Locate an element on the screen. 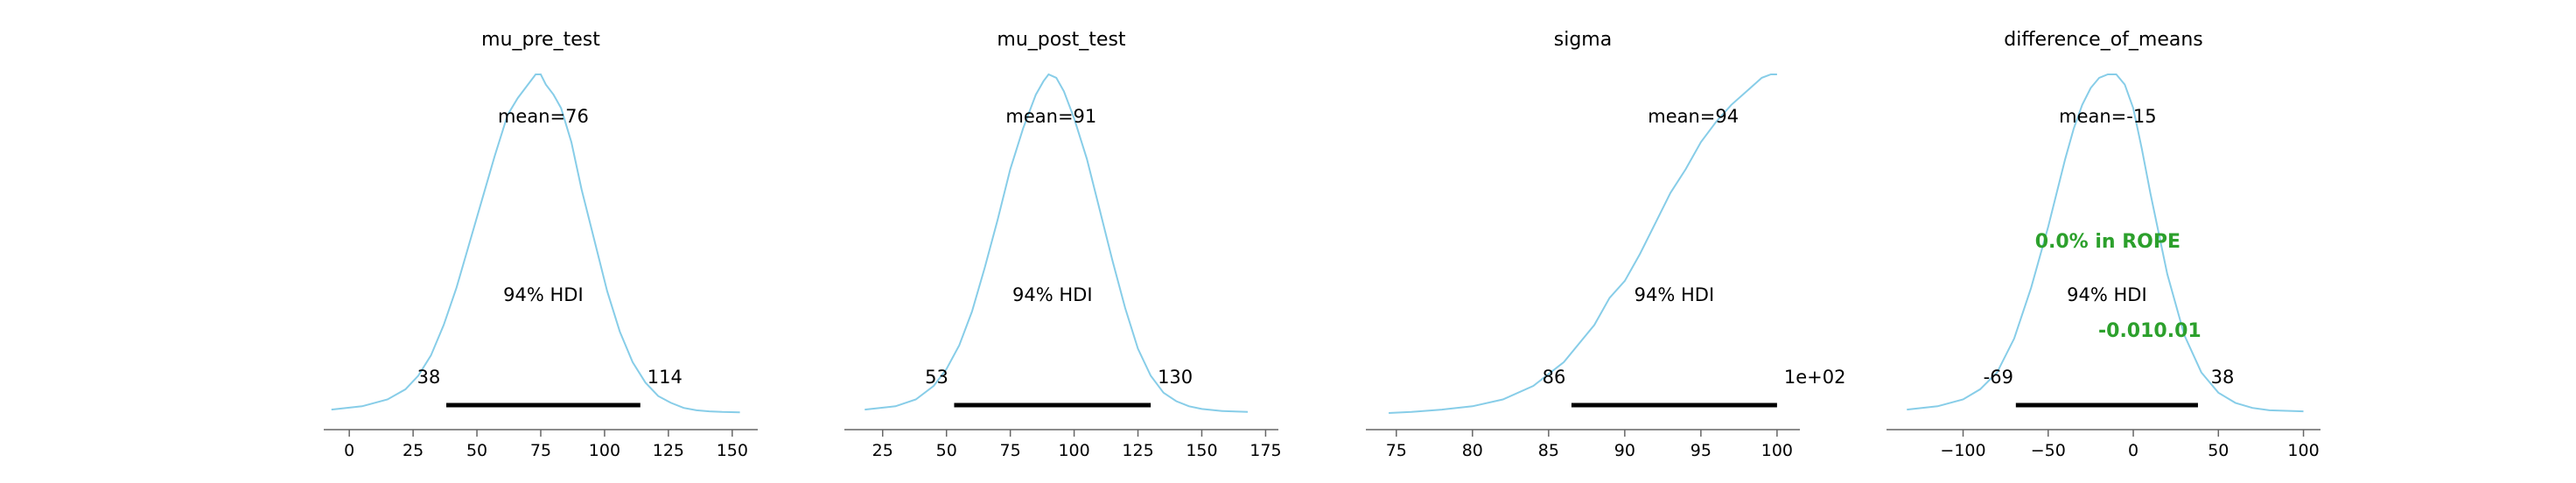 This screenshot has height=483, width=2576. hdi-high-label: 130 is located at coordinates (1175, 377).